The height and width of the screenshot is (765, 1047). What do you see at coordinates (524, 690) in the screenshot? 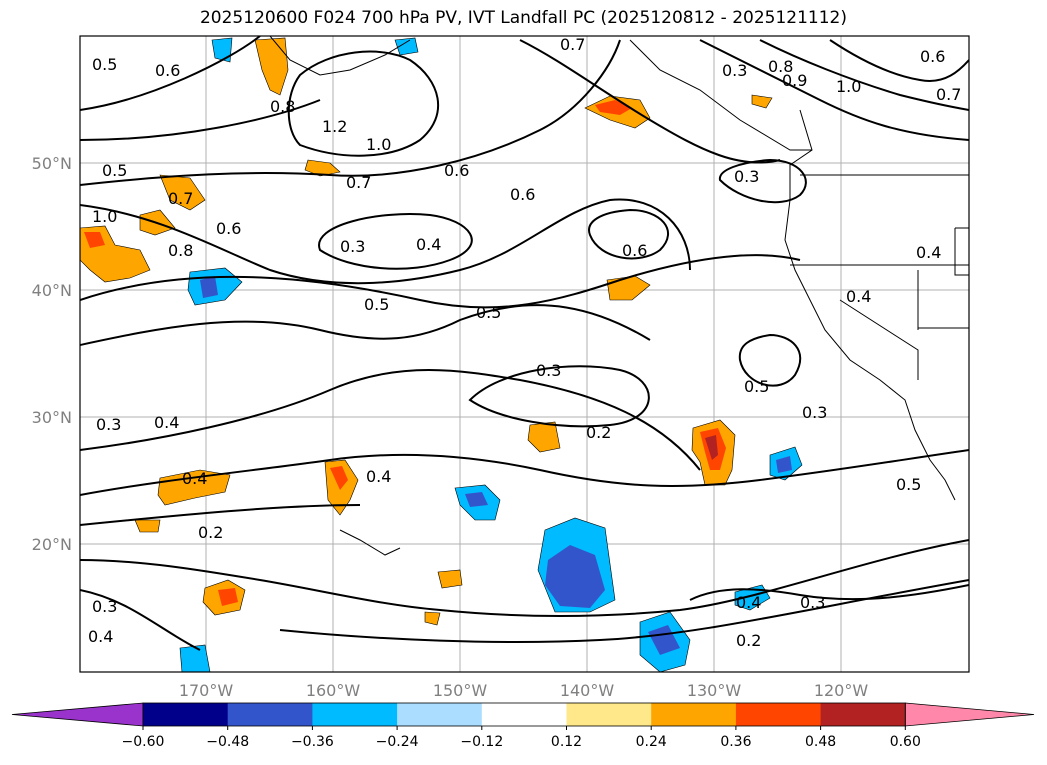
I see `longitude-axis: 170°W 160°W 150°W 140°W 130°W 120°W` at bounding box center [524, 690].